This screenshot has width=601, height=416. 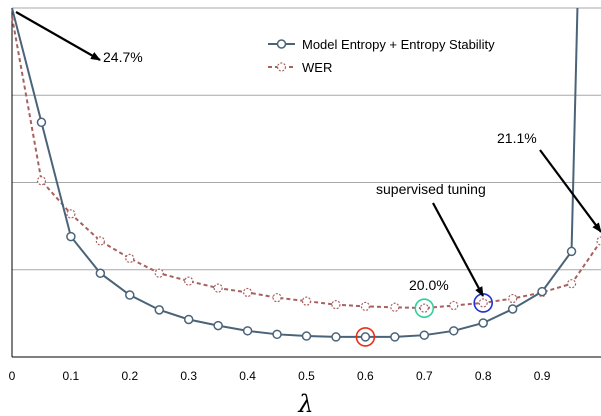 I want to click on legend-marker-model-entropy, so click(x=281, y=44).